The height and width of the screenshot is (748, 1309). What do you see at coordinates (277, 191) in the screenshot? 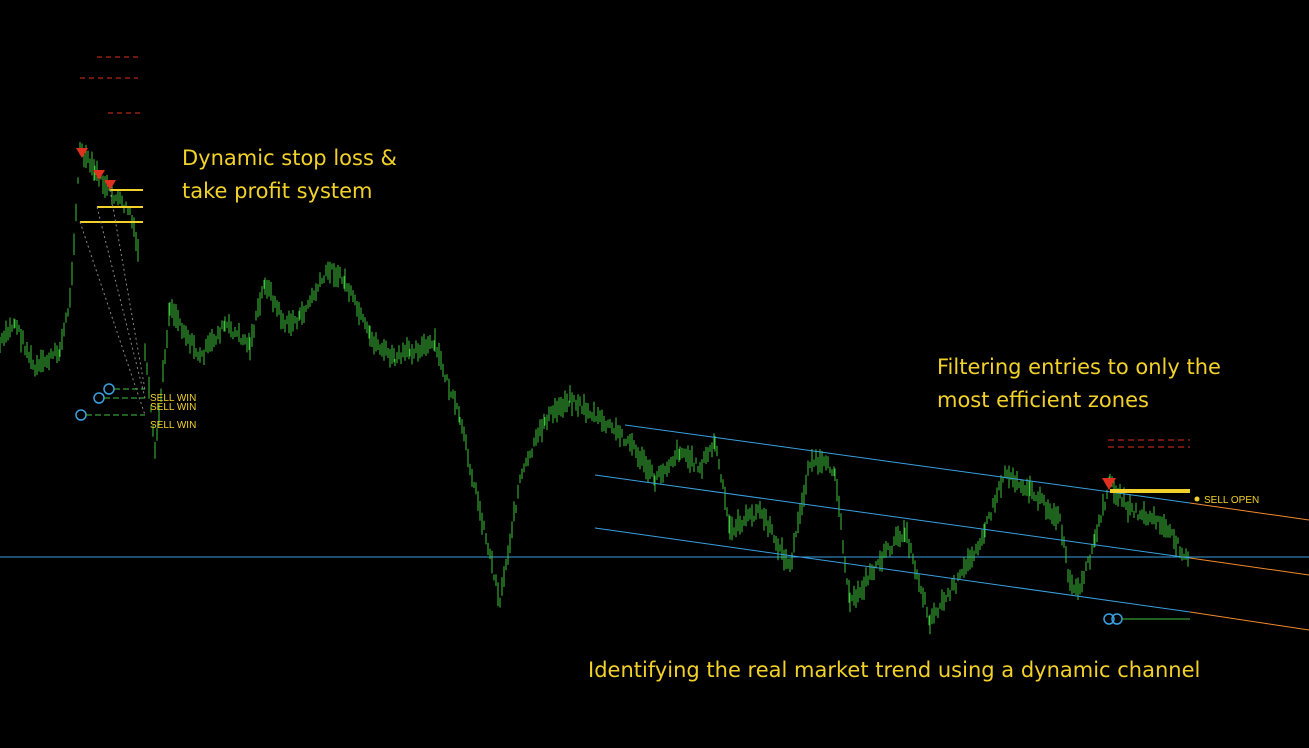
I see `annotation: take profit system` at bounding box center [277, 191].